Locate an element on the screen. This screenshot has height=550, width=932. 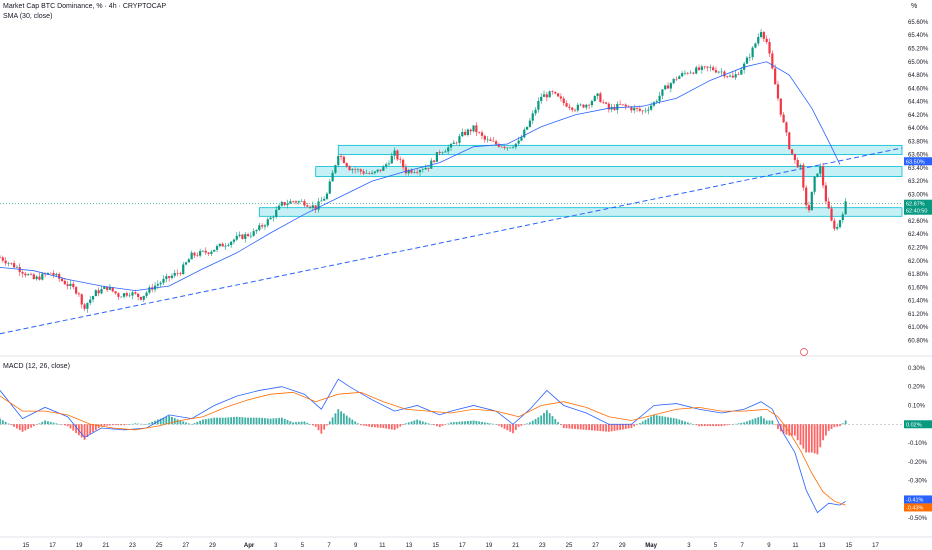
sma-legend: SMA (30, close) is located at coordinates (28, 16).